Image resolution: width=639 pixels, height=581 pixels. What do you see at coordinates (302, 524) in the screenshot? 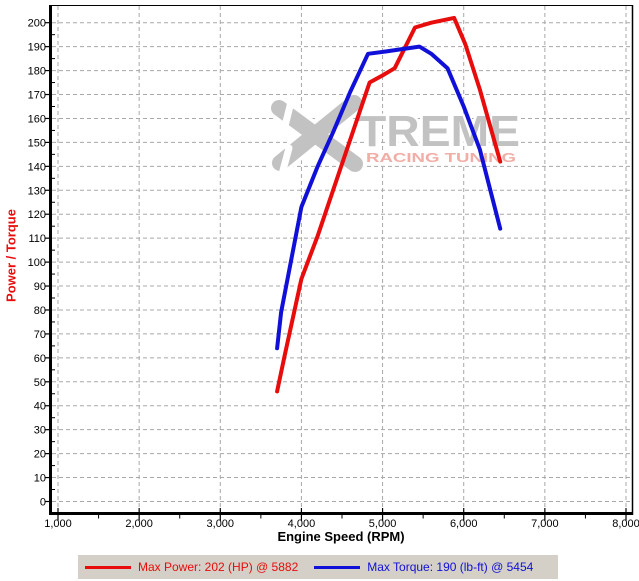
I see `x-tick-label: 4,000` at bounding box center [302, 524].